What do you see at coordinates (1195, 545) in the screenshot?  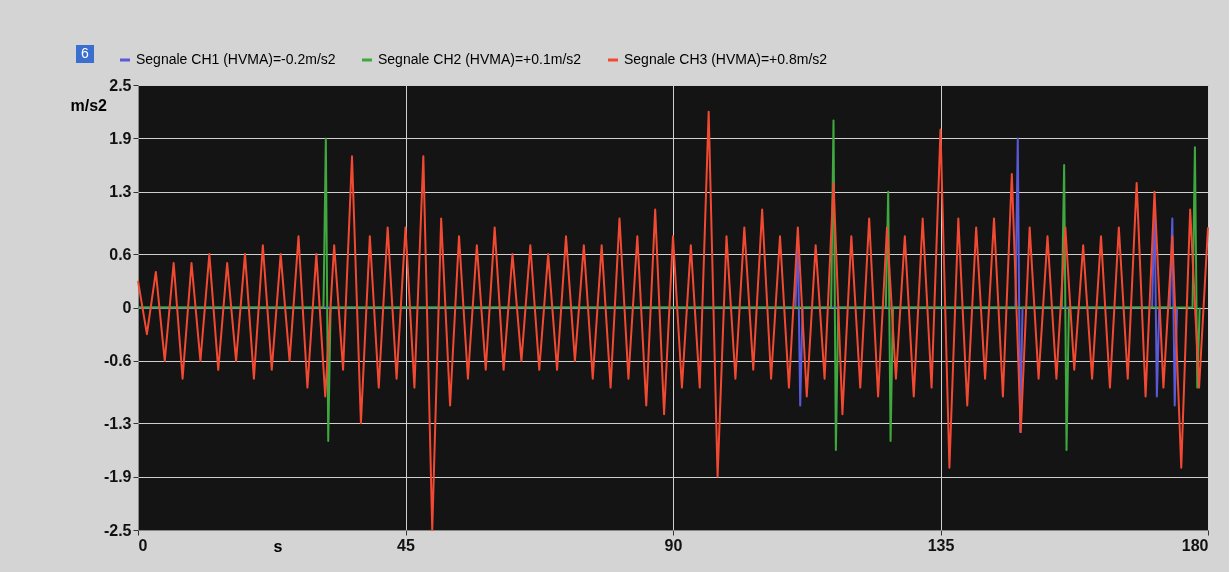 I see `x-tick-label: 180` at bounding box center [1195, 545].